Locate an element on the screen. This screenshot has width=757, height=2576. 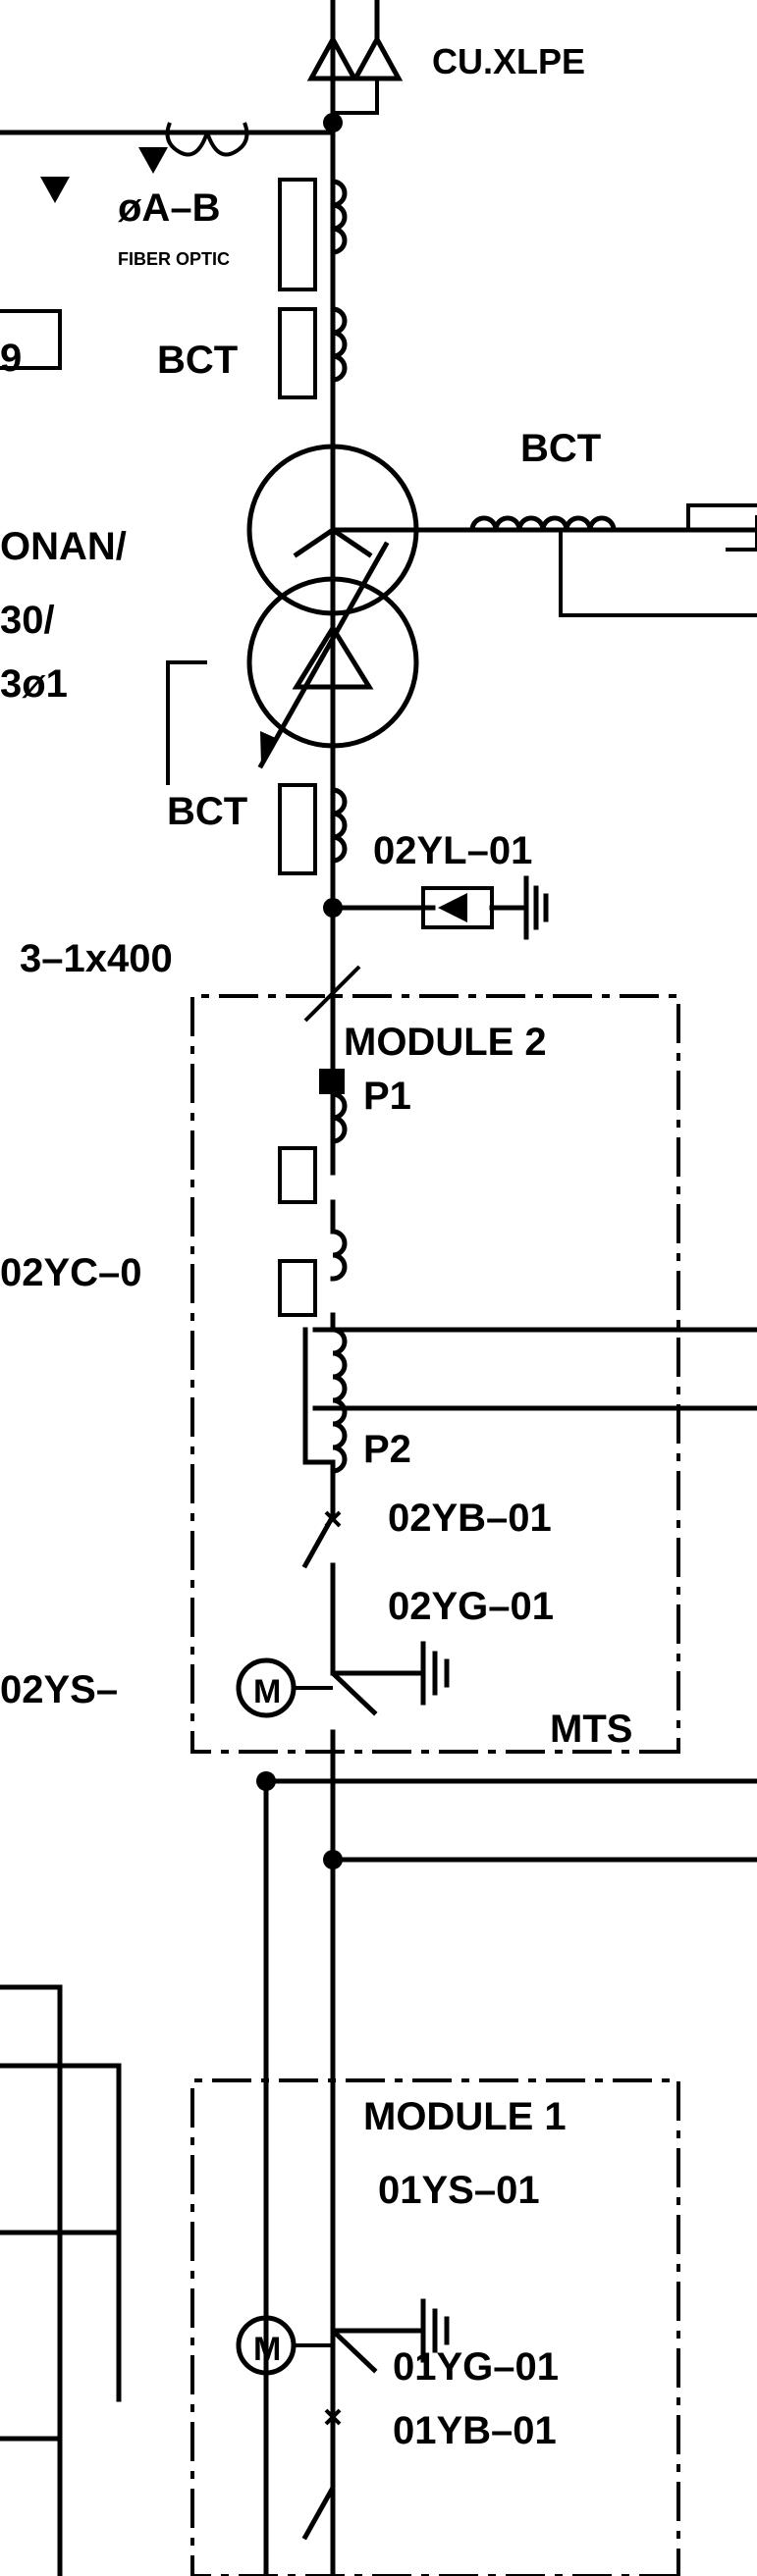
bct-coil-right is located at coordinates (613, 560).